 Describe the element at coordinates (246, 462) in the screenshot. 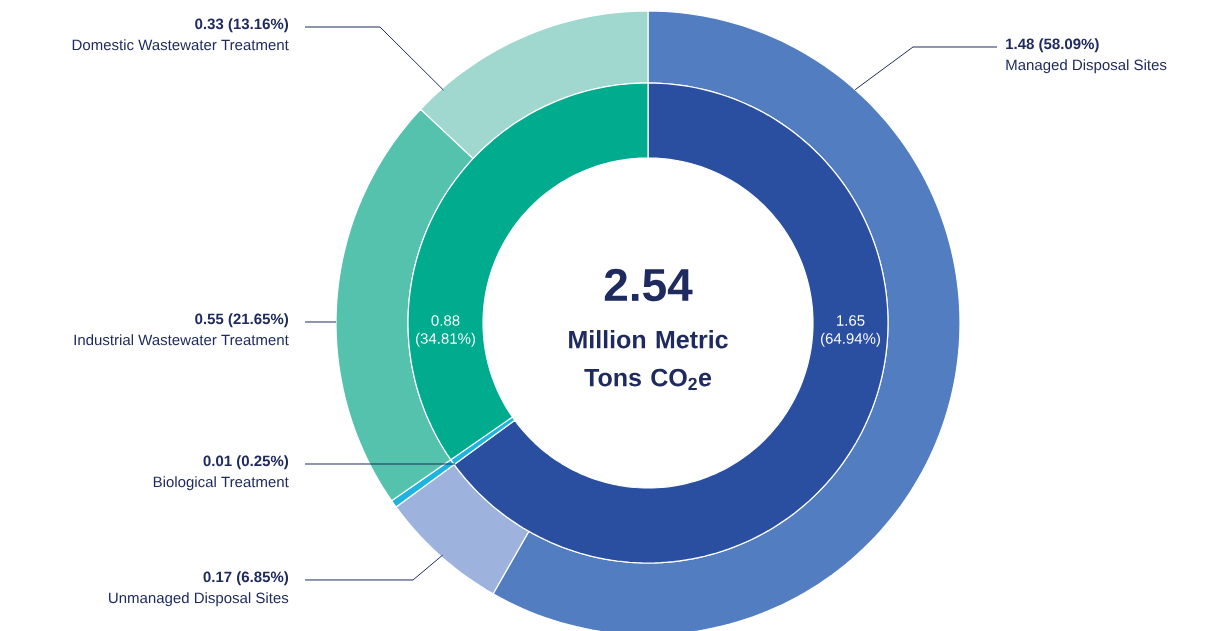

I see `data-label: 0.01 (0.25%)` at that location.